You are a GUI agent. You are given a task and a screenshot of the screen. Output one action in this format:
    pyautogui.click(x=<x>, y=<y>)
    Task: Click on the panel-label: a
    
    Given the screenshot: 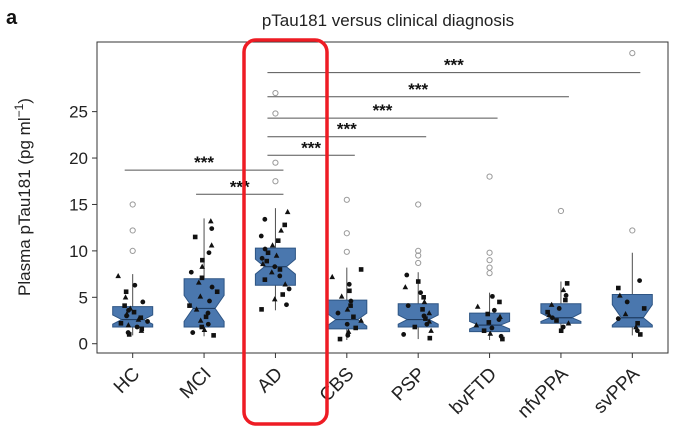 What is the action you would take?
    pyautogui.click(x=12, y=18)
    